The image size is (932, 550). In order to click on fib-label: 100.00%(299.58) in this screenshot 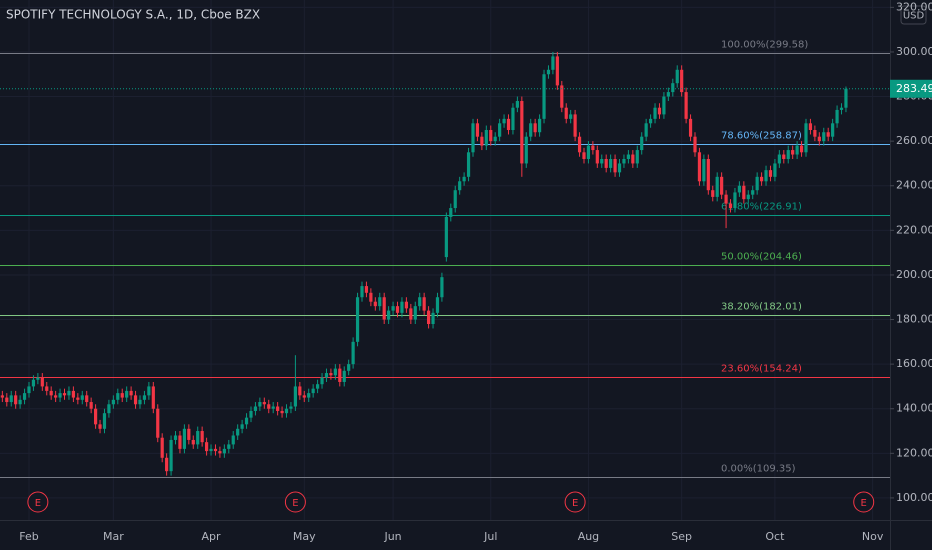, I will do `click(764, 45)`.